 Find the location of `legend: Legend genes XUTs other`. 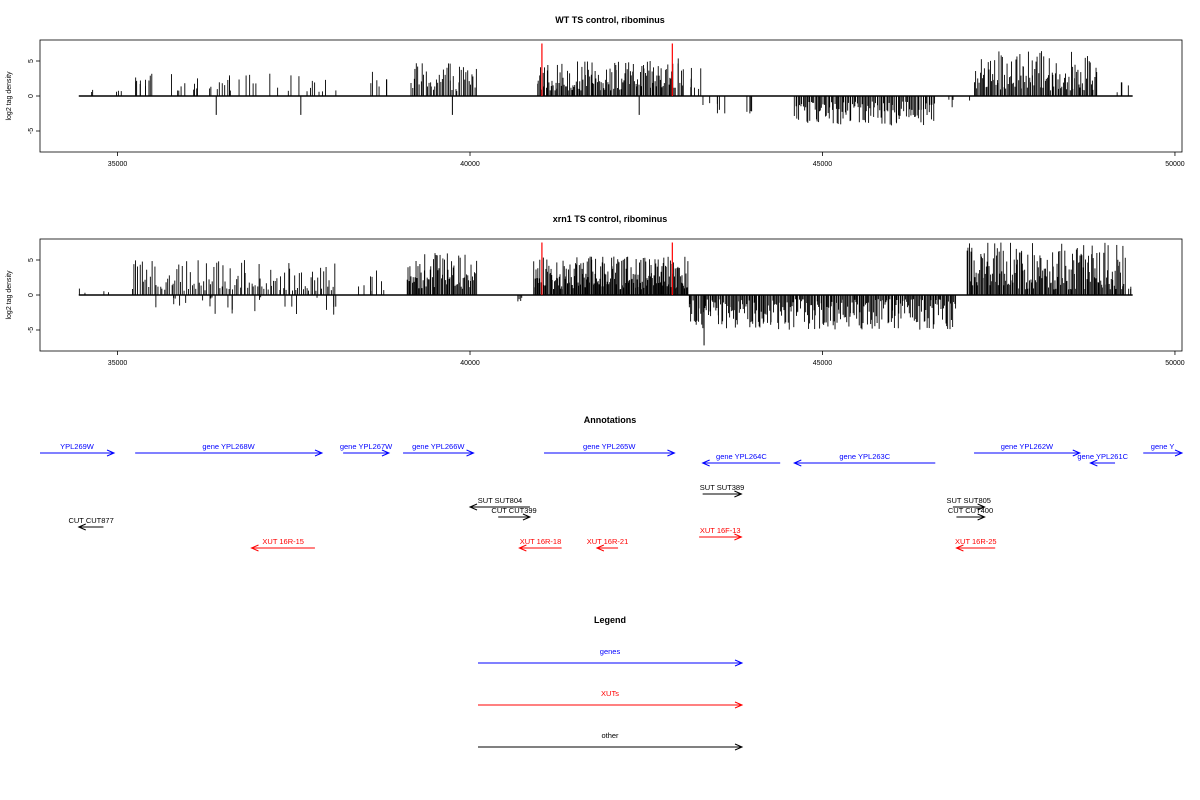

legend: Legend genes XUTs other is located at coordinates (611, 683).